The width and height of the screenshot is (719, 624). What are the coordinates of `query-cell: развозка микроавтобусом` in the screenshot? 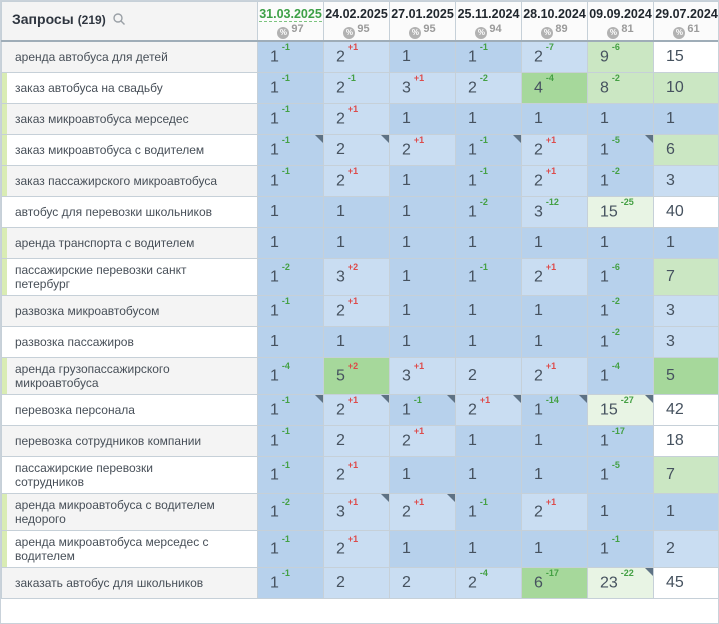 It's located at (129, 310).